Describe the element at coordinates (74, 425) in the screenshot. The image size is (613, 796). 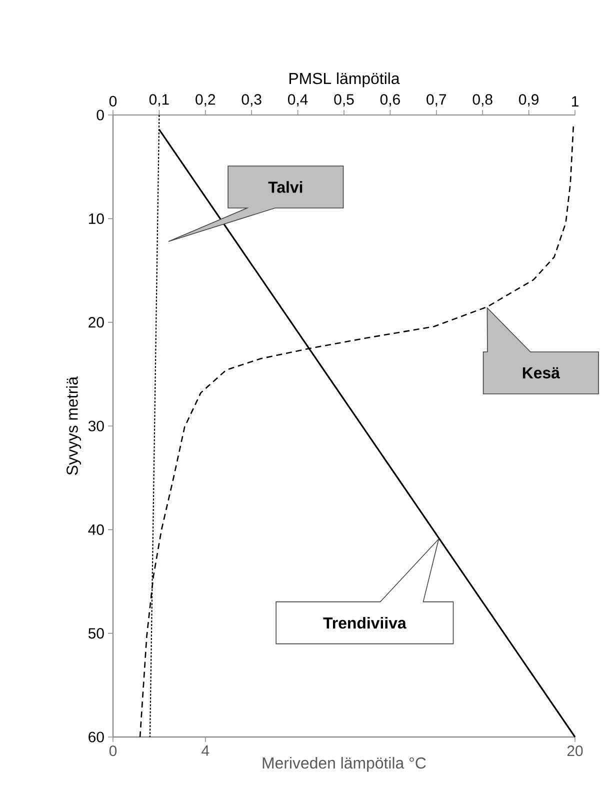
I see `y-axis-title: Syvyys metriä` at that location.